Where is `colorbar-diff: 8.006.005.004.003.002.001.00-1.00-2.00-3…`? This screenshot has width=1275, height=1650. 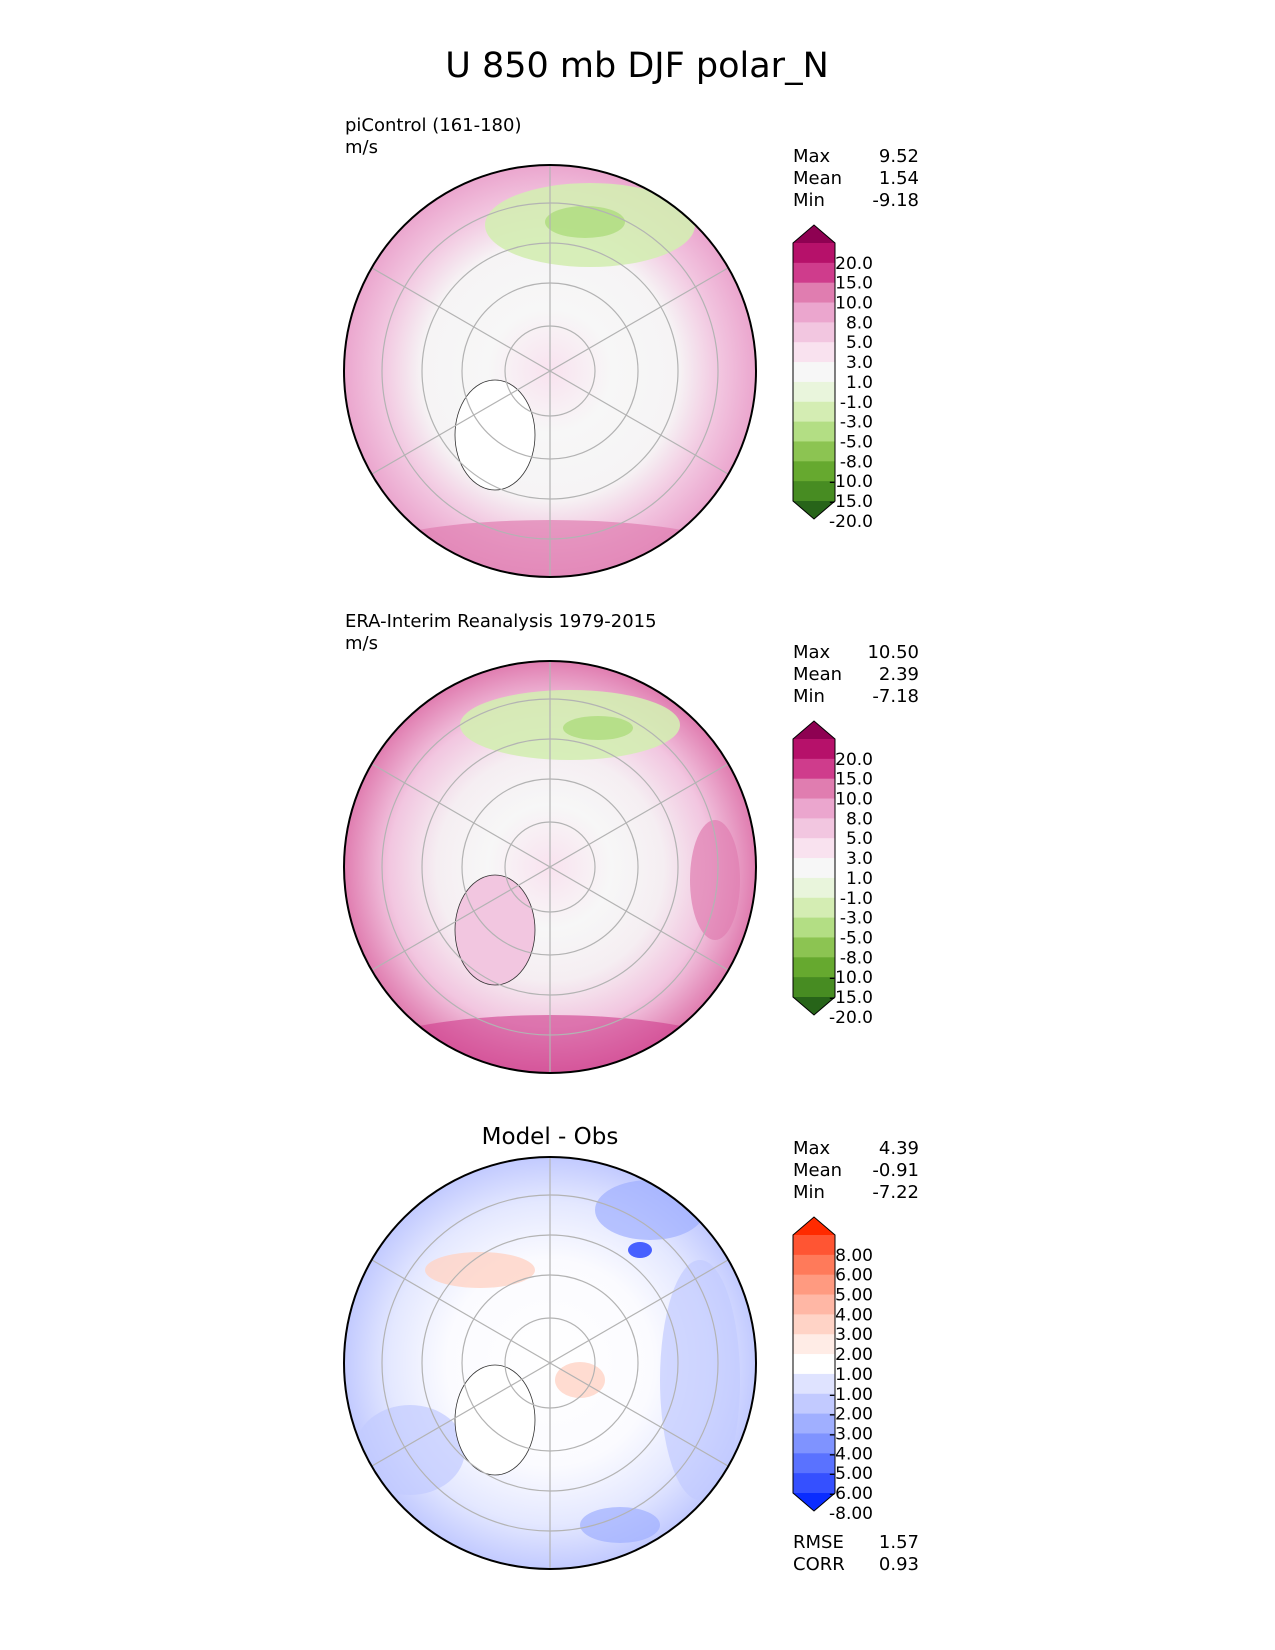
colorbar-diff: 8.006.005.004.003.002.001.00-1.00-2.00-3… is located at coordinates (832, 1370).